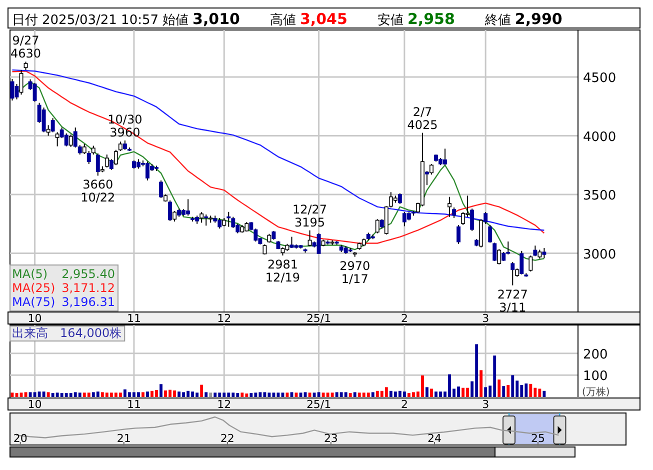 The image size is (653, 470). I want to click on y-tick-label: 100, so click(595, 376).